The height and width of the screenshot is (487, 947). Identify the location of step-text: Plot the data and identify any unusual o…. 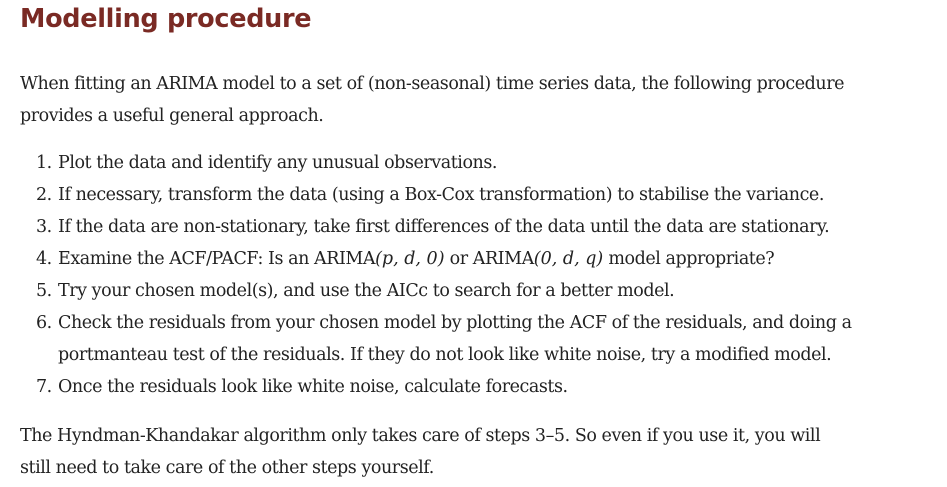
(277, 163).